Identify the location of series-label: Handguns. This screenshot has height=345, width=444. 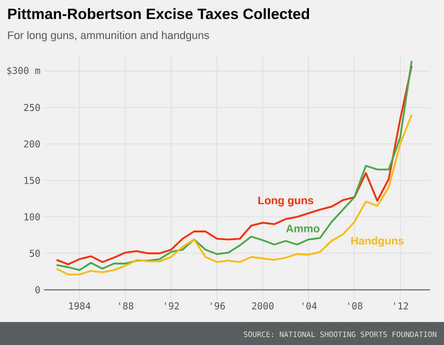
(377, 241).